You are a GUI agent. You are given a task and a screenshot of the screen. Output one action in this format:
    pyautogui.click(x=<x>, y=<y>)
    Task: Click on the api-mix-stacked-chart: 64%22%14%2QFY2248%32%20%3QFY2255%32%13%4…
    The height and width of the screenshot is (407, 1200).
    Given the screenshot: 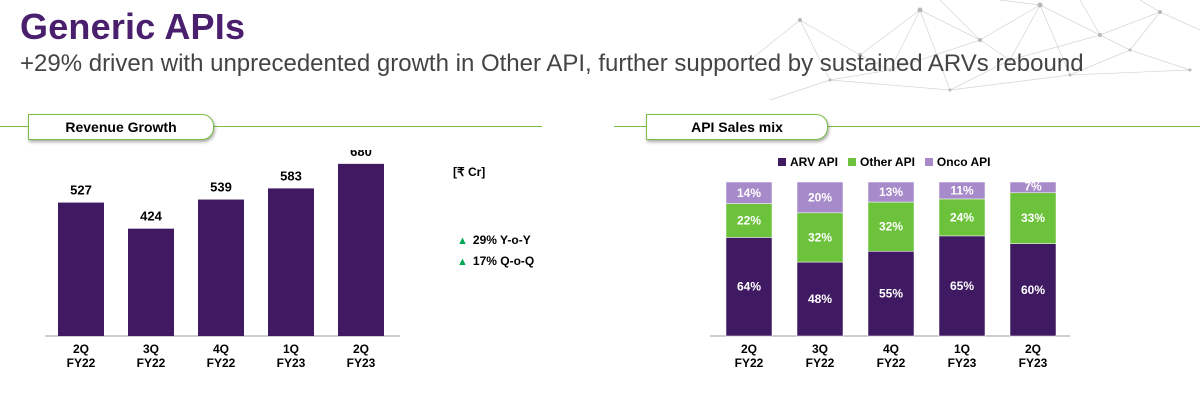 What is the action you would take?
    pyautogui.click(x=890, y=274)
    